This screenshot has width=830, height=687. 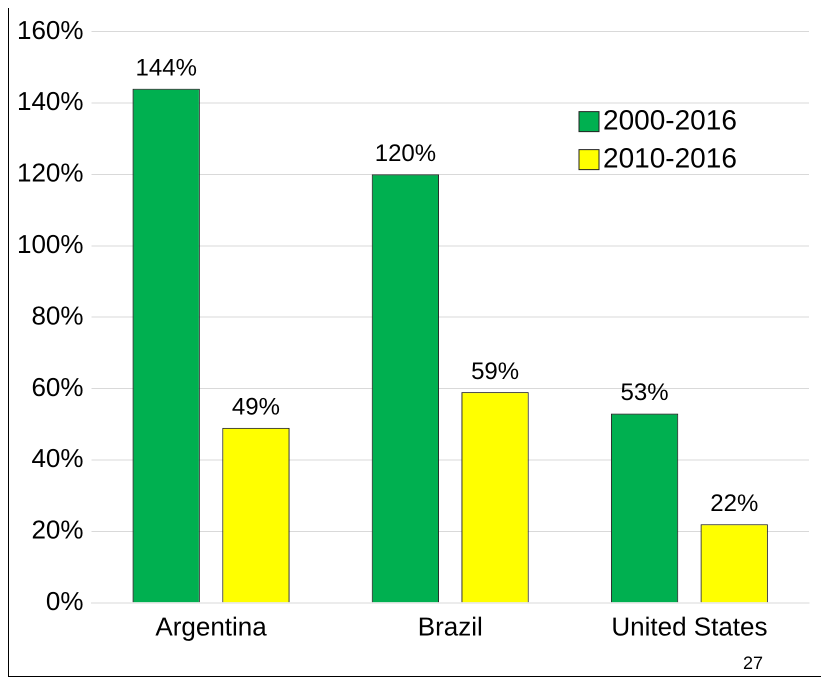 I want to click on x-tick-label: Argentina, so click(x=211, y=627).